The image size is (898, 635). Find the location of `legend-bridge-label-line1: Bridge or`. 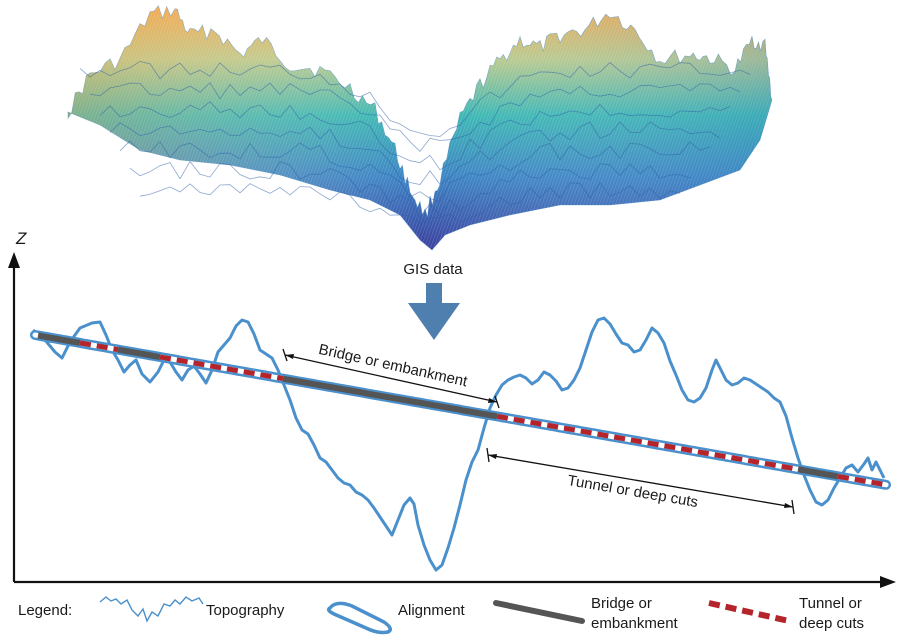

legend-bridge-label-line1: Bridge or is located at coordinates (621, 603).